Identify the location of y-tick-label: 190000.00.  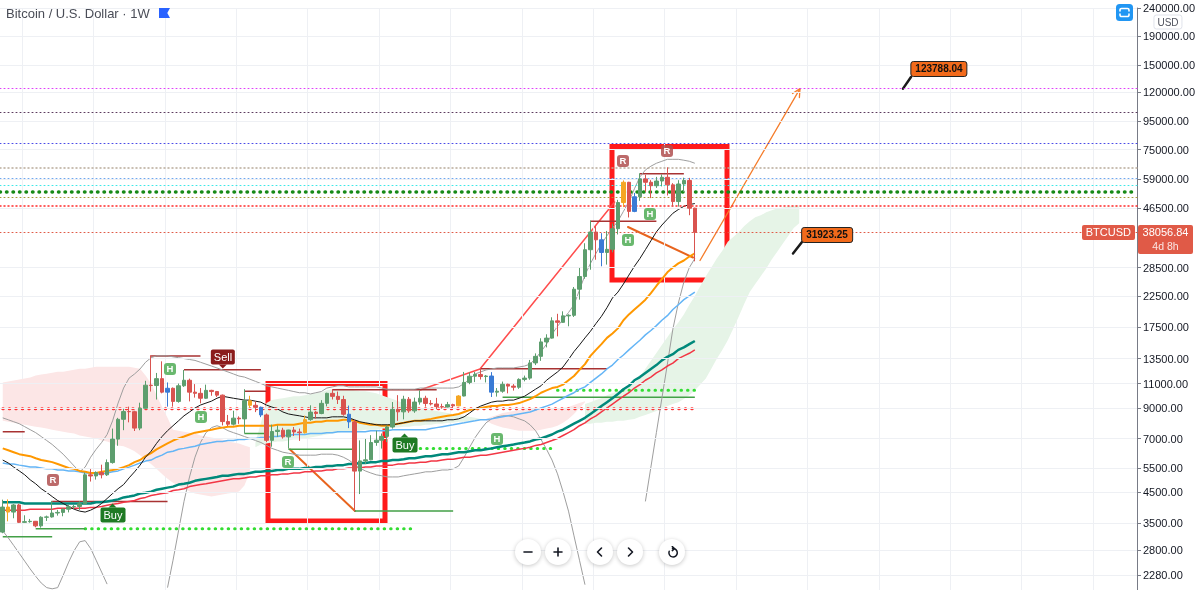
(1169, 36).